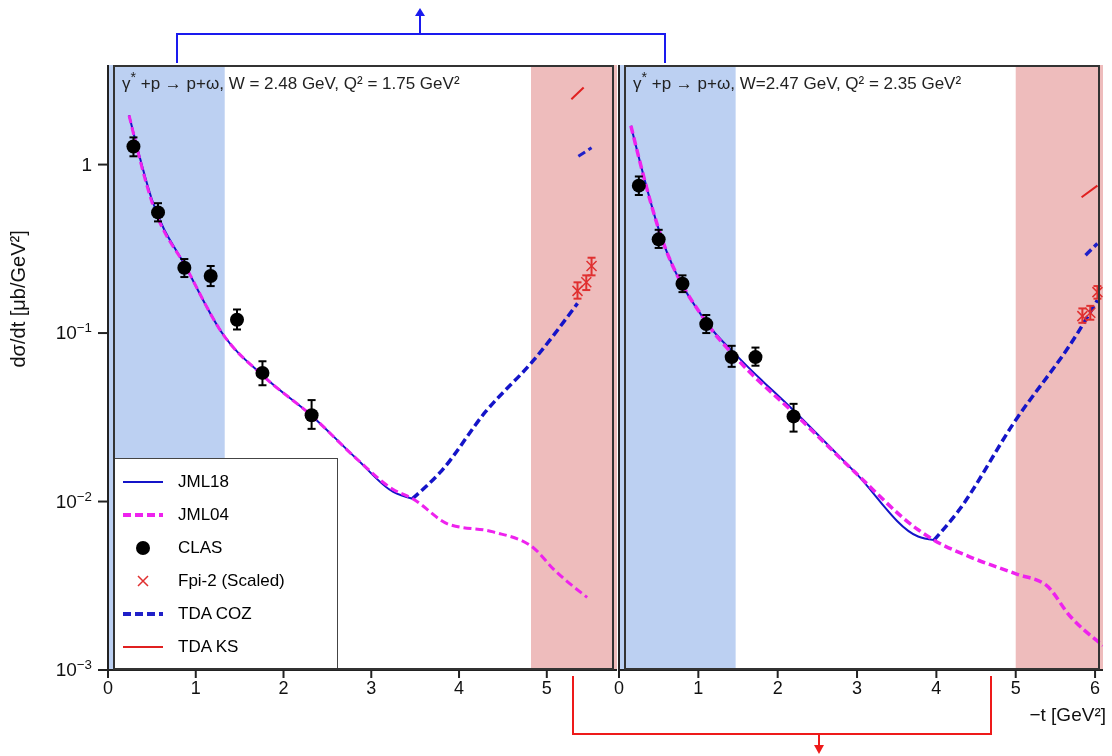  What do you see at coordinates (797, 81) in the screenshot?
I see `chart-title: γ$^{*}$ +p → p+ω, W=2.47 GeV, Q² = 2.35 GeV²` at bounding box center [797, 81].